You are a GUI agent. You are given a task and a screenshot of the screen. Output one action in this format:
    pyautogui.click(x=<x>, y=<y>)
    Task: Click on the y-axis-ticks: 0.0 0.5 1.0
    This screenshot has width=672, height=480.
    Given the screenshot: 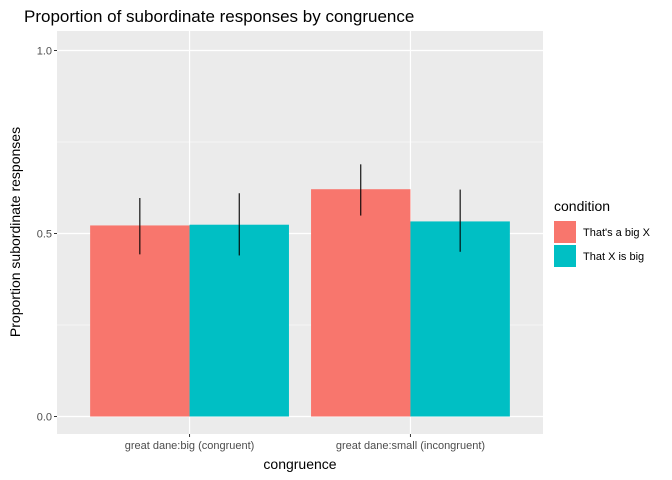 What is the action you would take?
    pyautogui.click(x=47, y=235)
    